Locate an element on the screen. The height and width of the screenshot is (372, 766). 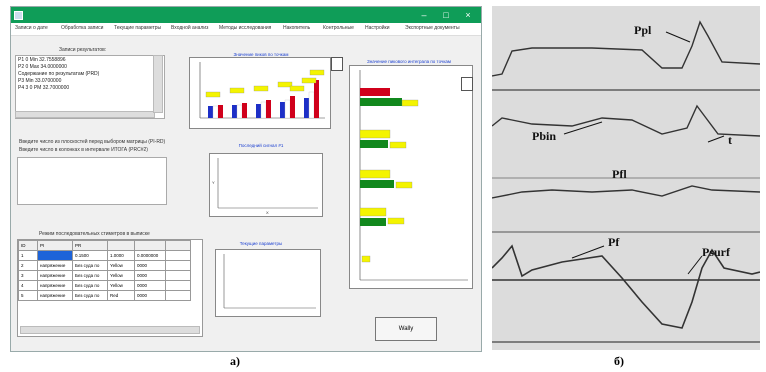
table-cell: 0.0000000 is located at coordinates (150, 255).